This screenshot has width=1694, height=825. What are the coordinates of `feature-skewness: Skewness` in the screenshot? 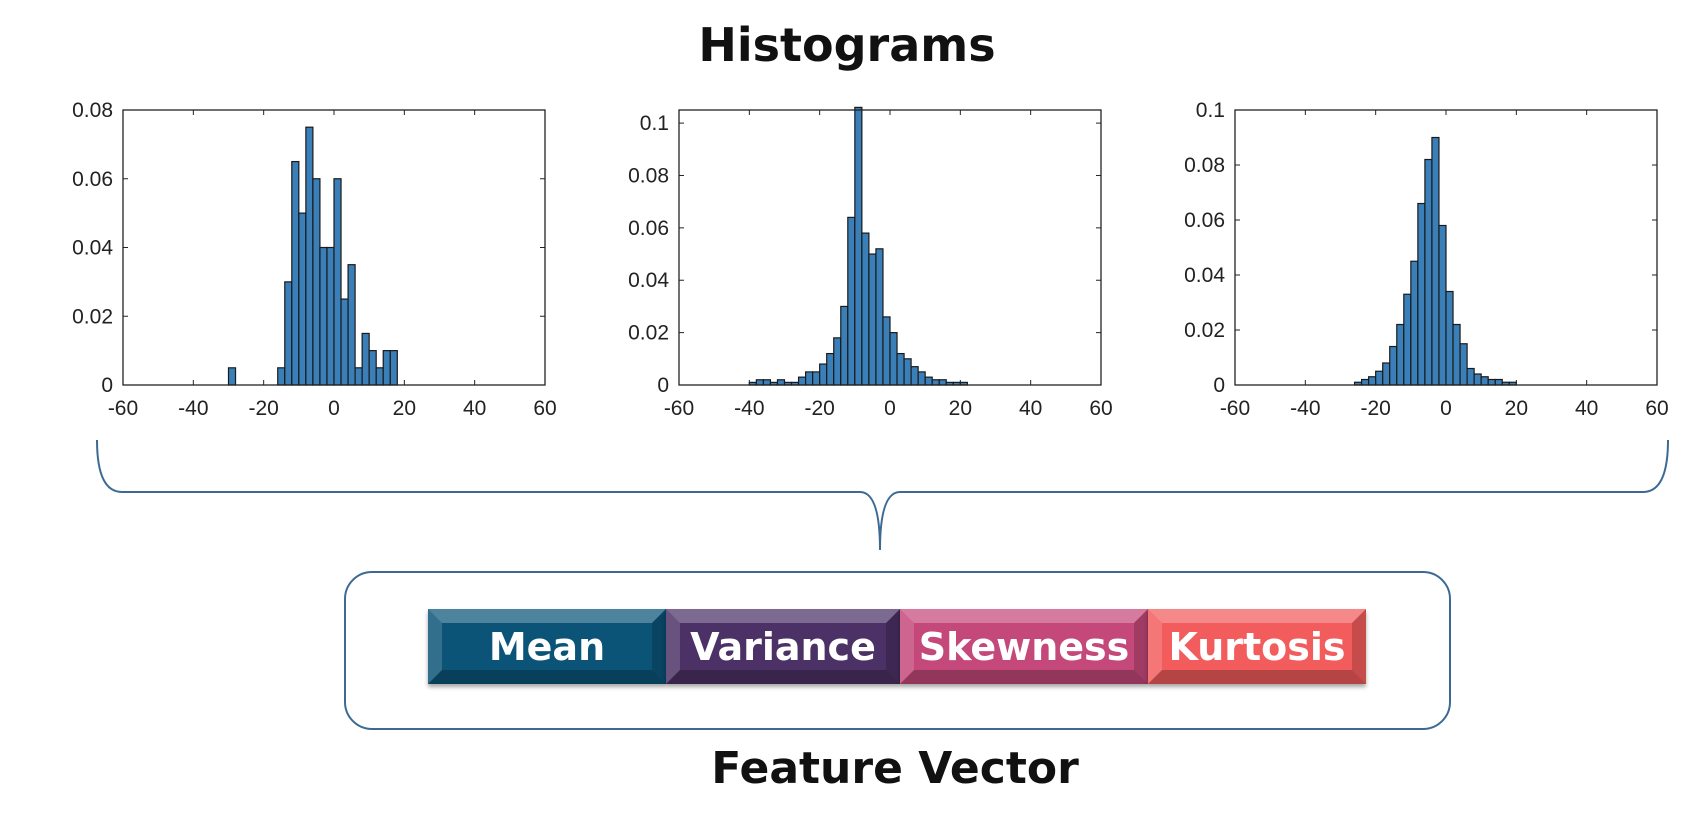 It's located at (1024, 646).